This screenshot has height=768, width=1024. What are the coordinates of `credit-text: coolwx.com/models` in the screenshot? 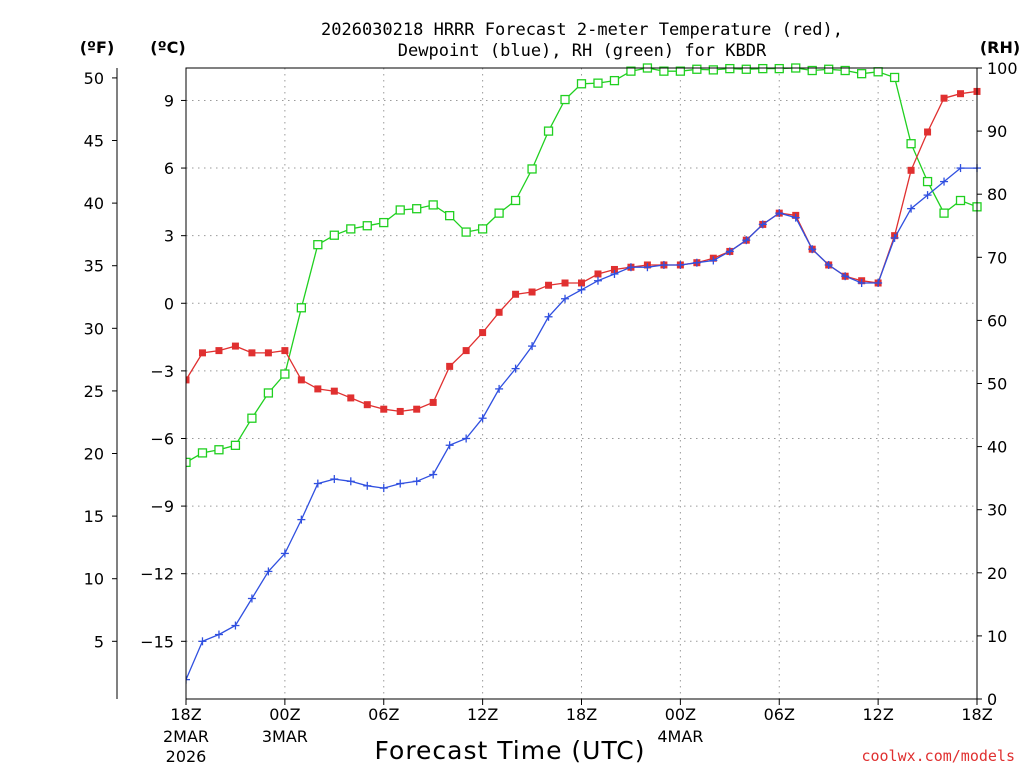 It's located at (938, 756).